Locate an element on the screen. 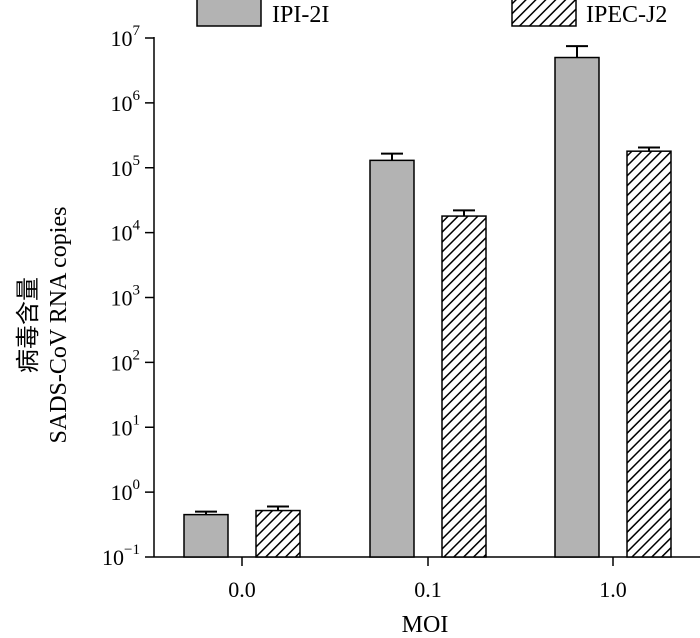 The image size is (700, 638). x-tick-label: 1.0 is located at coordinates (613, 589).